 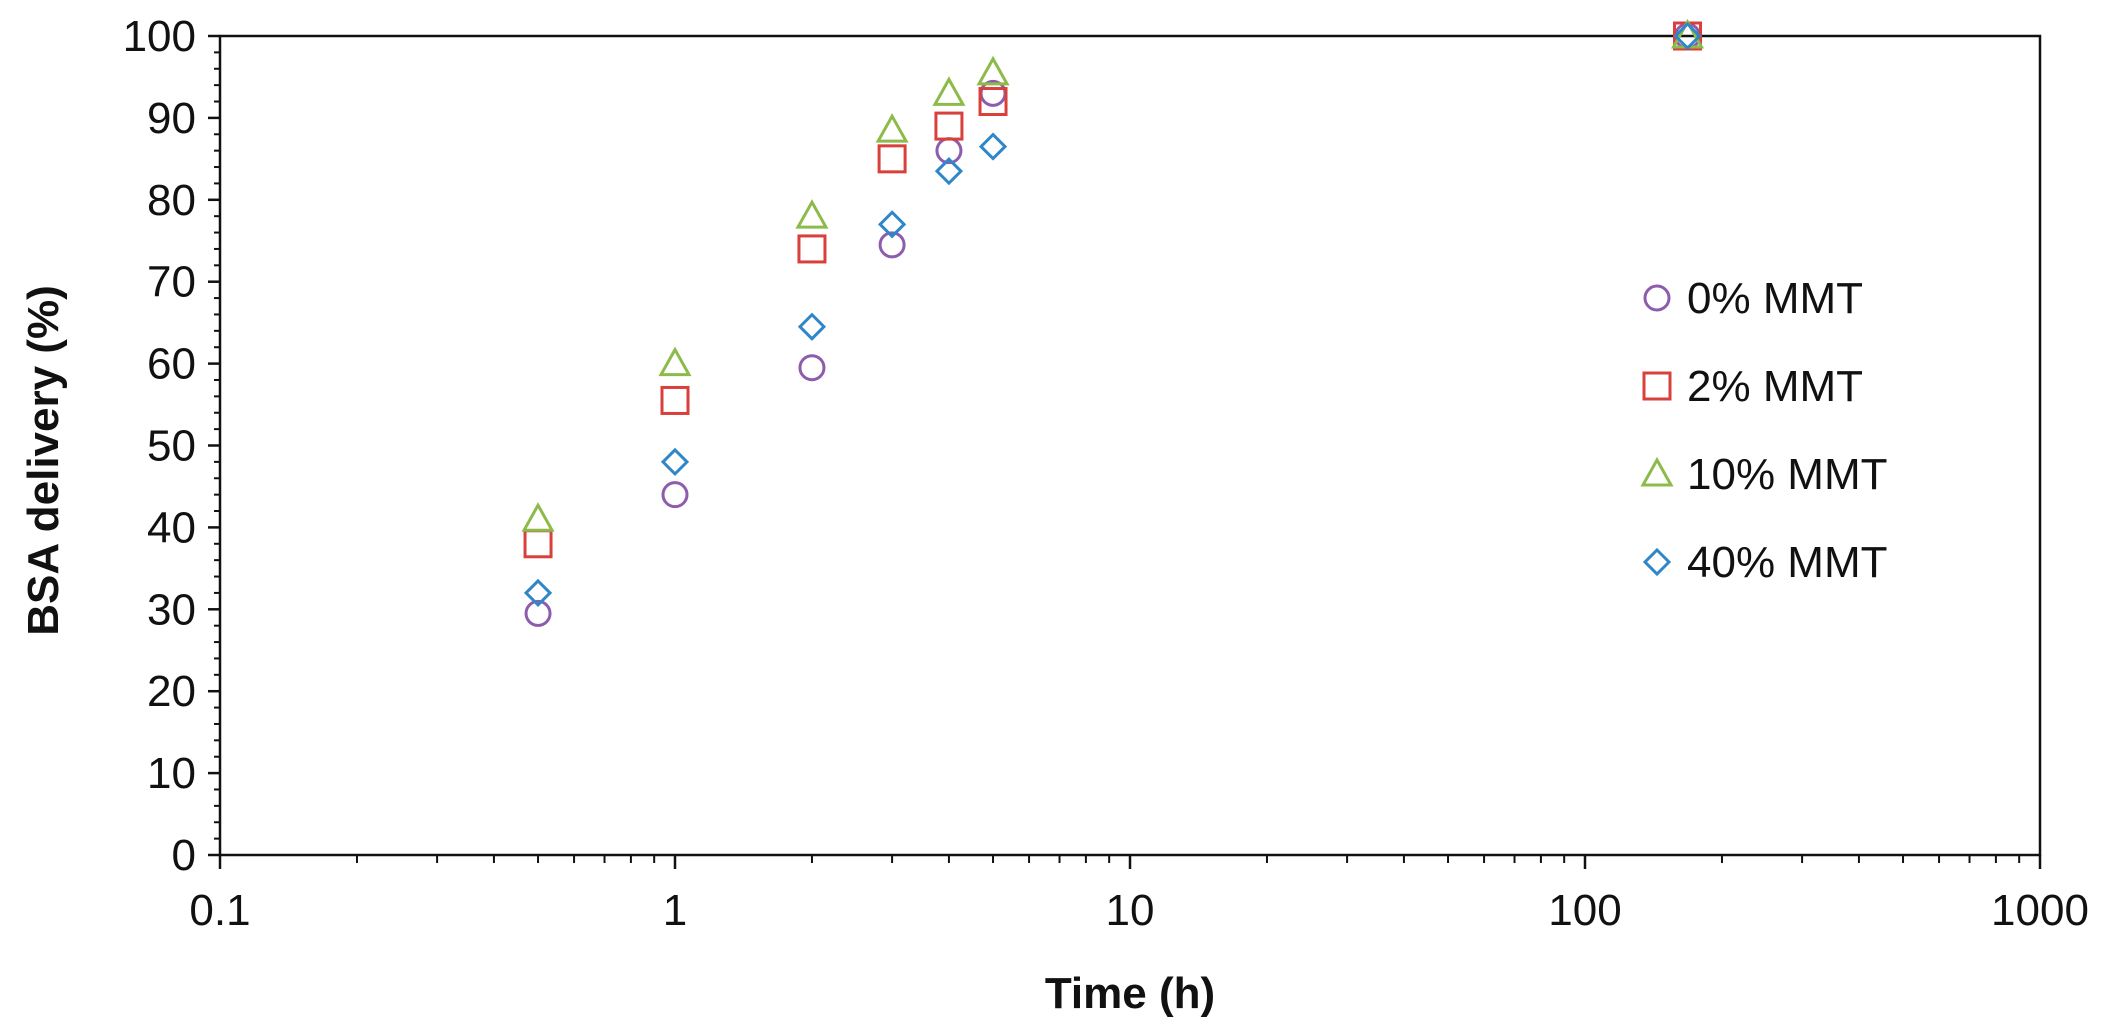 I want to click on y-tick-label: 10, so click(x=171, y=773).